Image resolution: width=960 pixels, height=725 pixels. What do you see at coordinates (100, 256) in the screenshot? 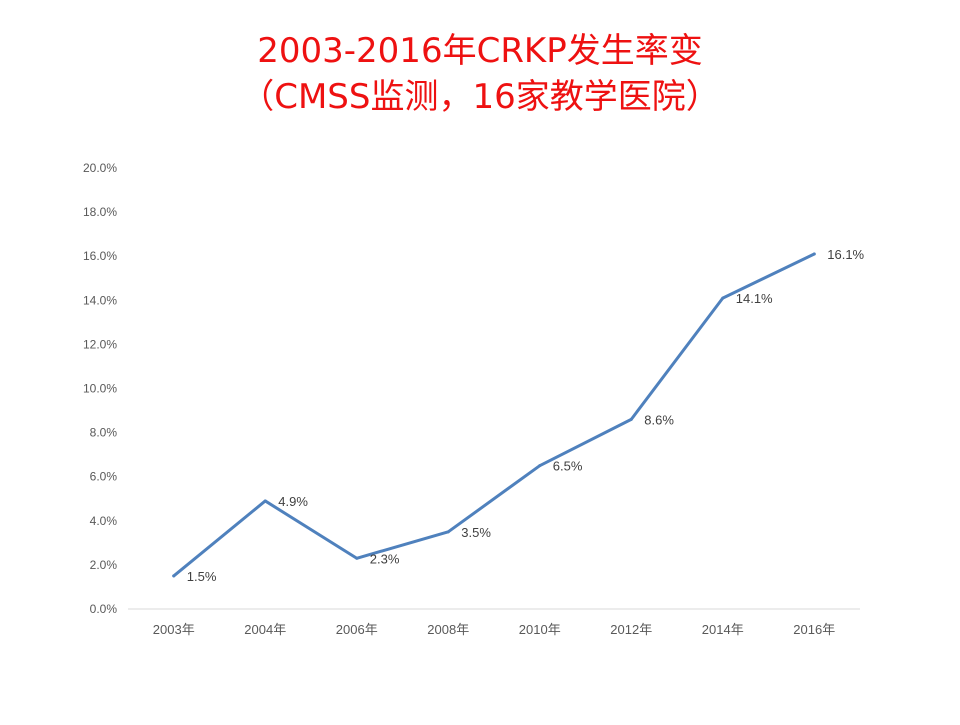
I see `y-tick-label: 16.0%` at bounding box center [100, 256].